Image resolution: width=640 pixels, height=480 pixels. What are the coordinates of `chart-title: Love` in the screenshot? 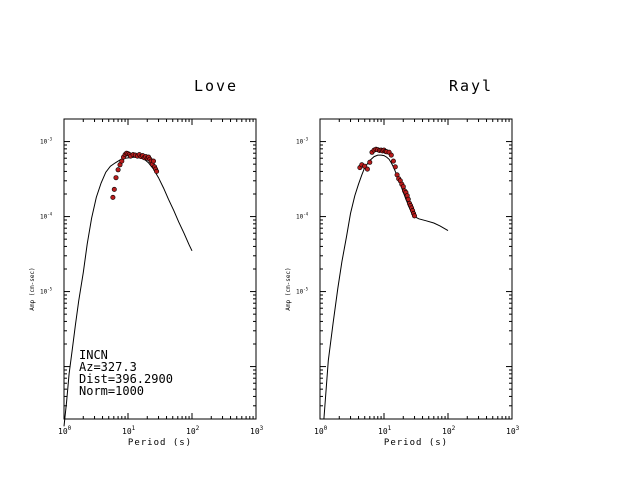 It's located at (216, 86).